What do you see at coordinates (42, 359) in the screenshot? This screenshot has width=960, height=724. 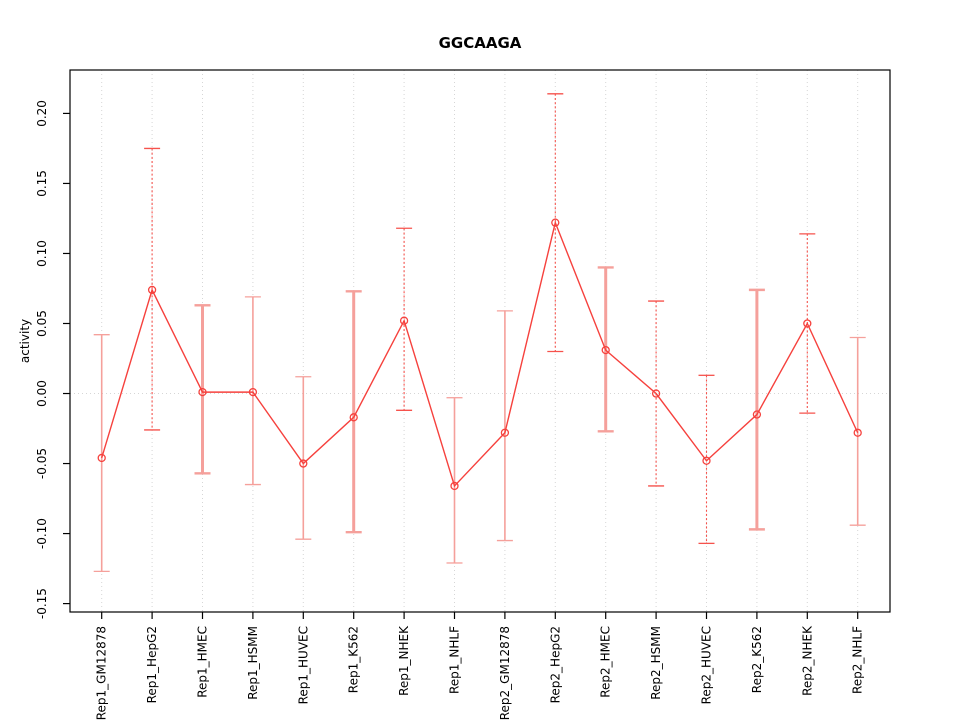 I see `y-tick-labels: 0.20 0.15 0.10 0.05 0.00 -0.05 -0.10 -0.15` at bounding box center [42, 359].